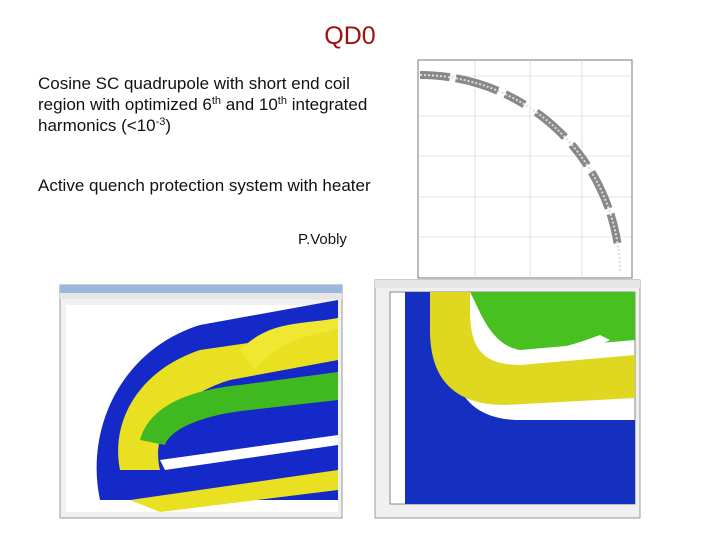  What do you see at coordinates (160, 122) in the screenshot?
I see `superscript: -3` at bounding box center [160, 122].